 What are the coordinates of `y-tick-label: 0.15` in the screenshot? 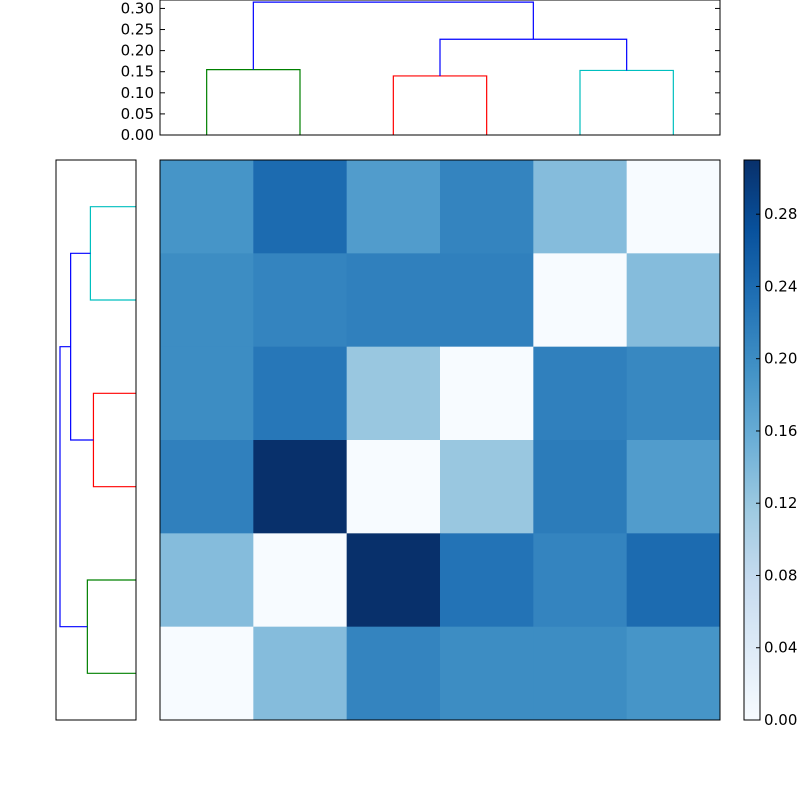 It's located at (137, 72).